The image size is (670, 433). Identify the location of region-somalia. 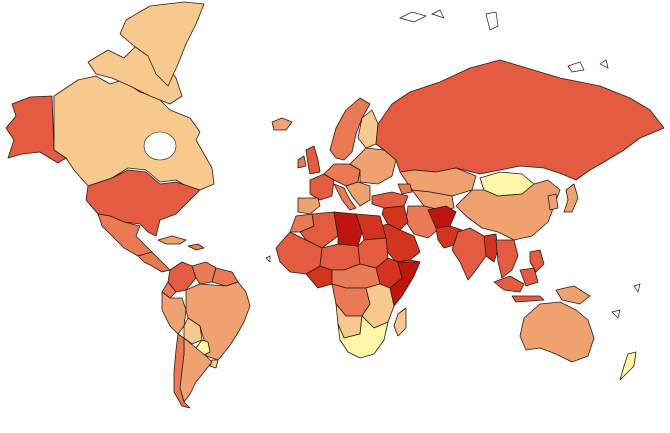
(405, 284).